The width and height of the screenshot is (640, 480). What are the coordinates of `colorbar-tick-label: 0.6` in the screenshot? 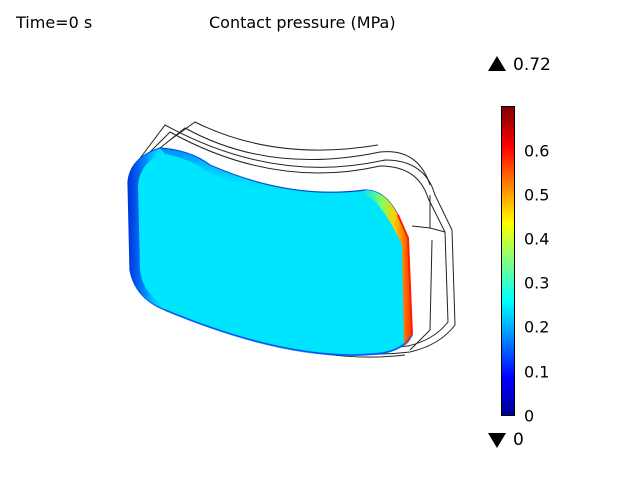 It's located at (537, 151).